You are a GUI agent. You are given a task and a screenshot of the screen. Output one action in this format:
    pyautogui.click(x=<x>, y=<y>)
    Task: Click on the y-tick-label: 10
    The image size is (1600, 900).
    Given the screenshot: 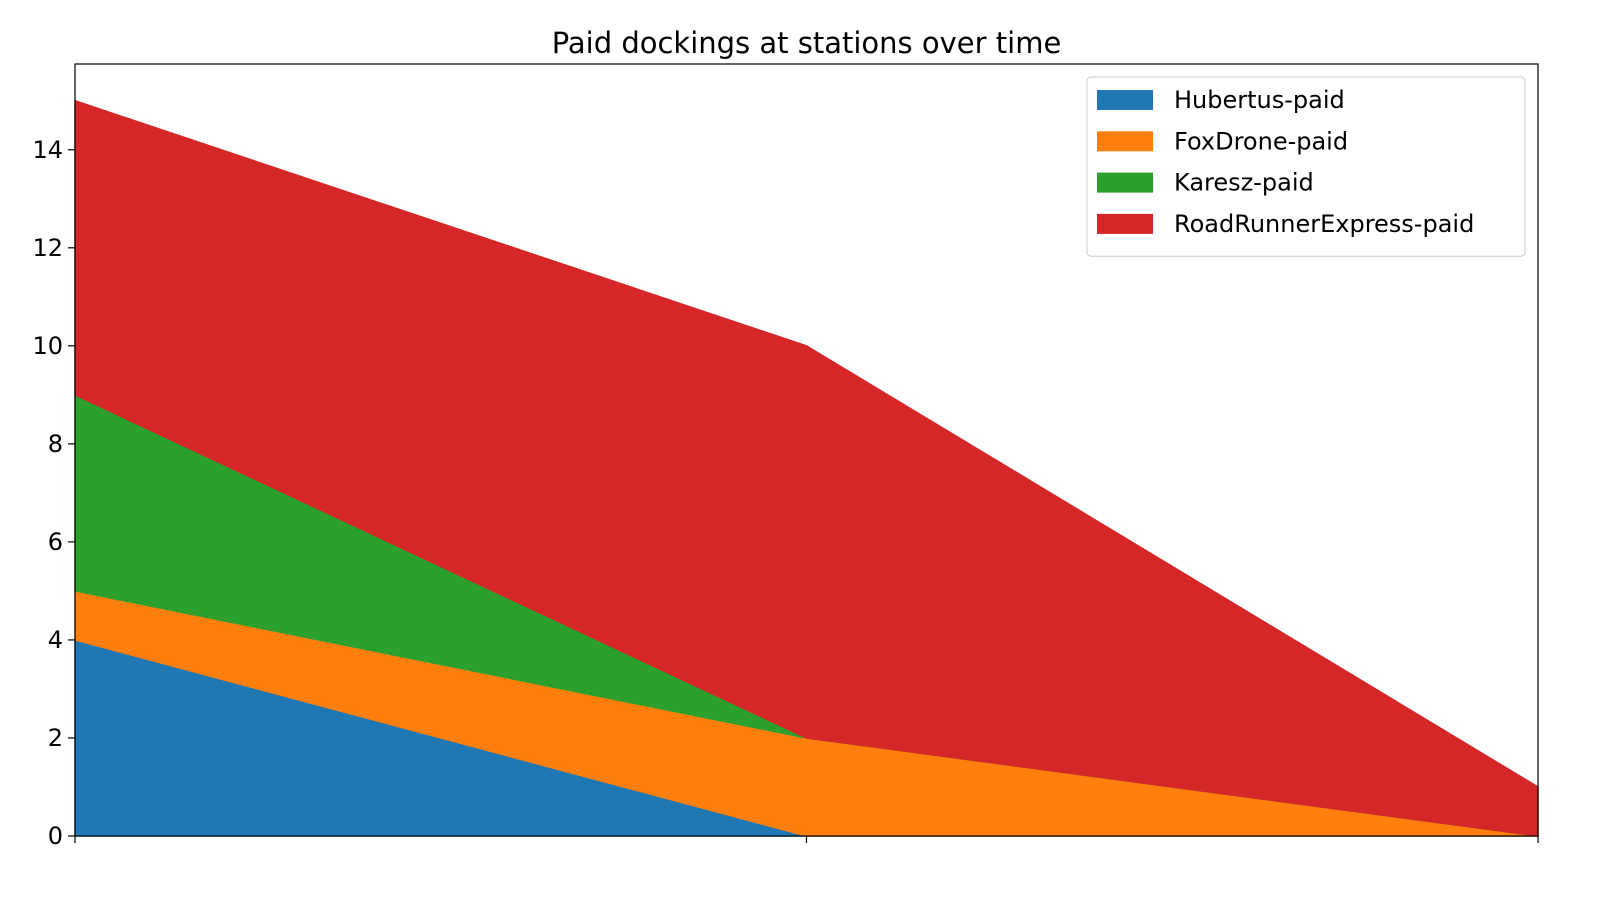 What is the action you would take?
    pyautogui.click(x=47, y=346)
    